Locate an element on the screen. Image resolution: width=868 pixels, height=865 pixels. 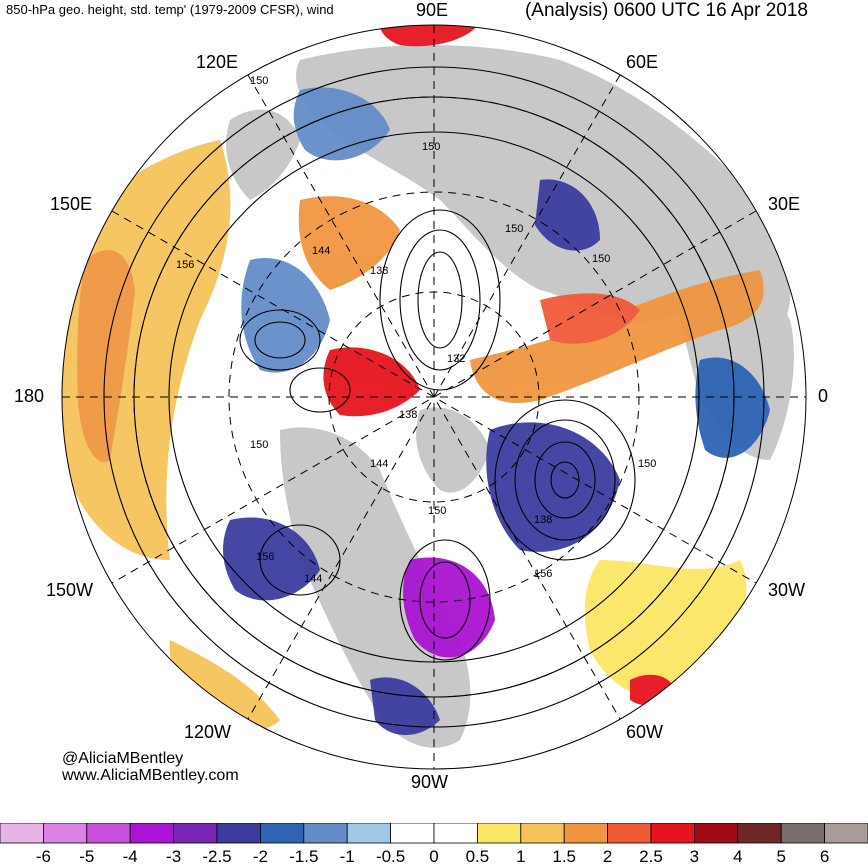
colorbar-tick-label: 0 is located at coordinates (433, 856).